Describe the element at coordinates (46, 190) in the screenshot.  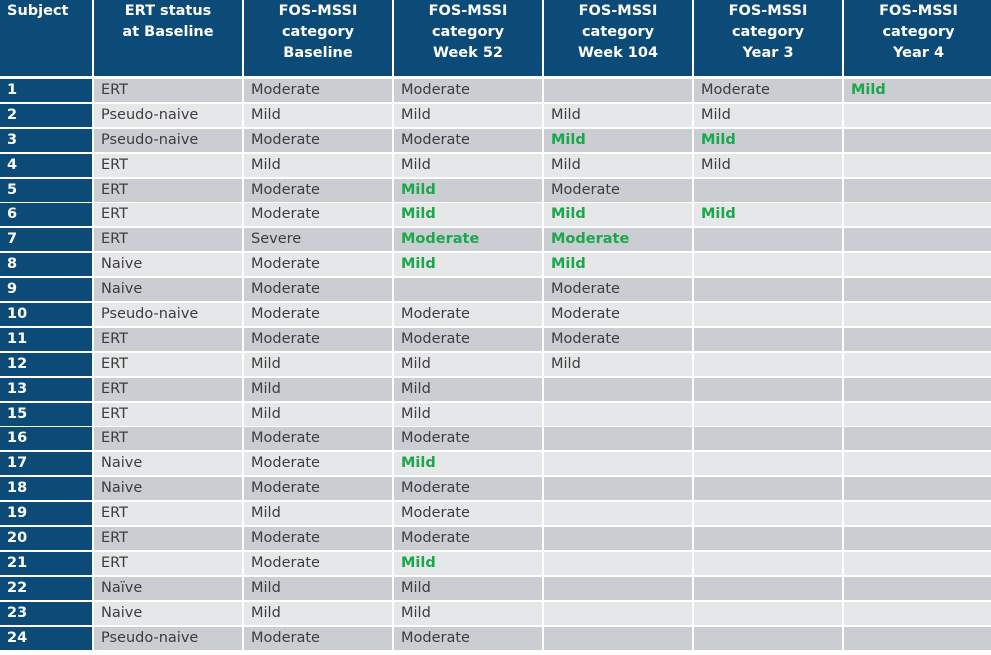
I see `subject-id-cell: 5` at that location.